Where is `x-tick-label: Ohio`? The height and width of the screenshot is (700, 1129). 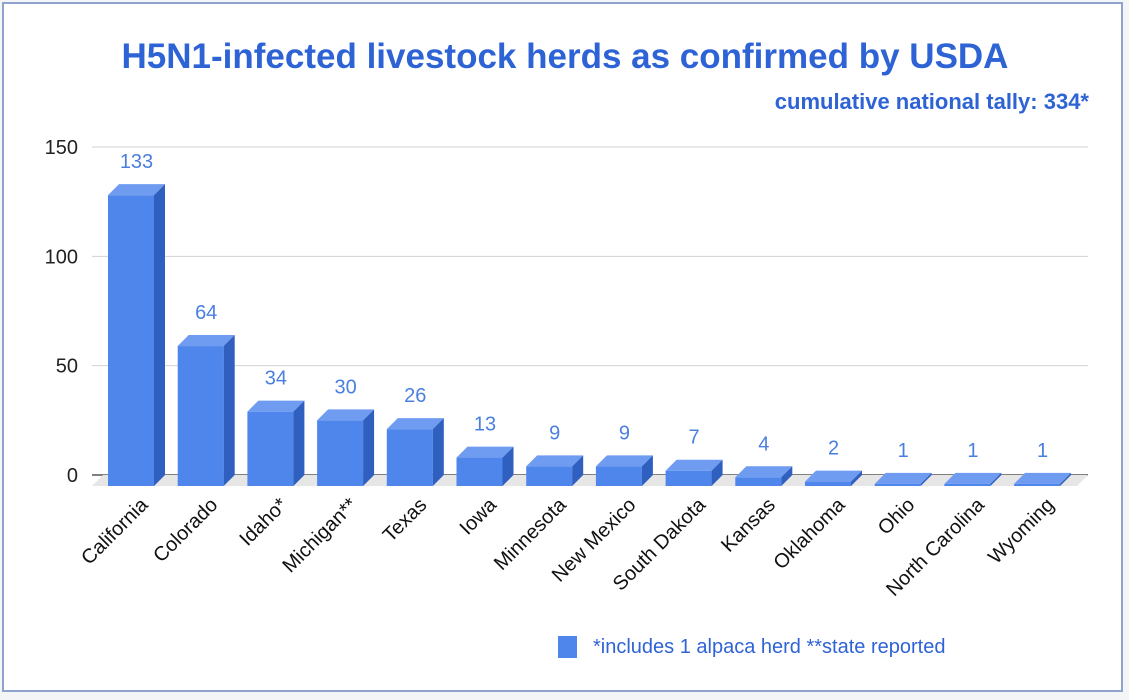
x-tick-label: Ohio is located at coordinates (896, 516).